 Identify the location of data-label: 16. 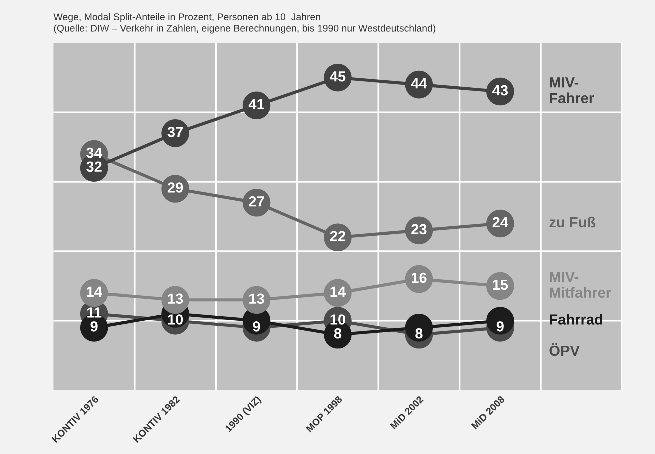
(419, 278).